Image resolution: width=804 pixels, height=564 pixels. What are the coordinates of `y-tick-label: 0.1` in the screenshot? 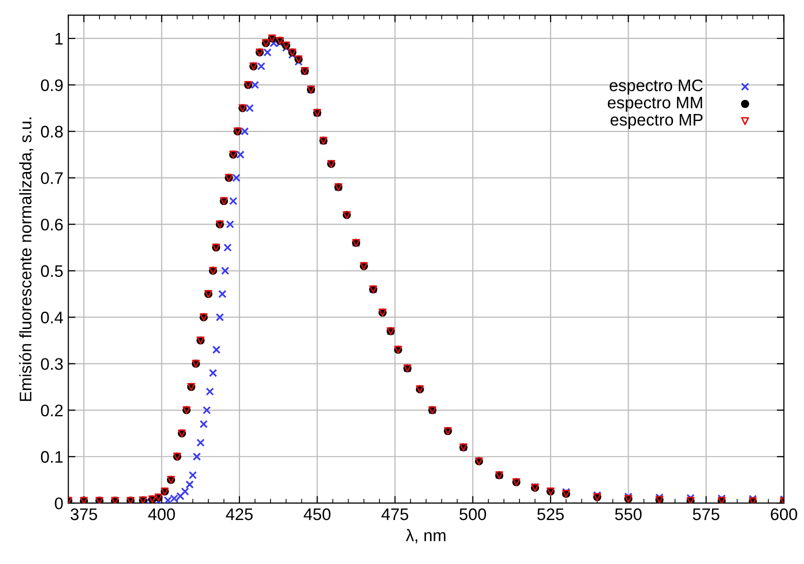 It's located at (51, 457).